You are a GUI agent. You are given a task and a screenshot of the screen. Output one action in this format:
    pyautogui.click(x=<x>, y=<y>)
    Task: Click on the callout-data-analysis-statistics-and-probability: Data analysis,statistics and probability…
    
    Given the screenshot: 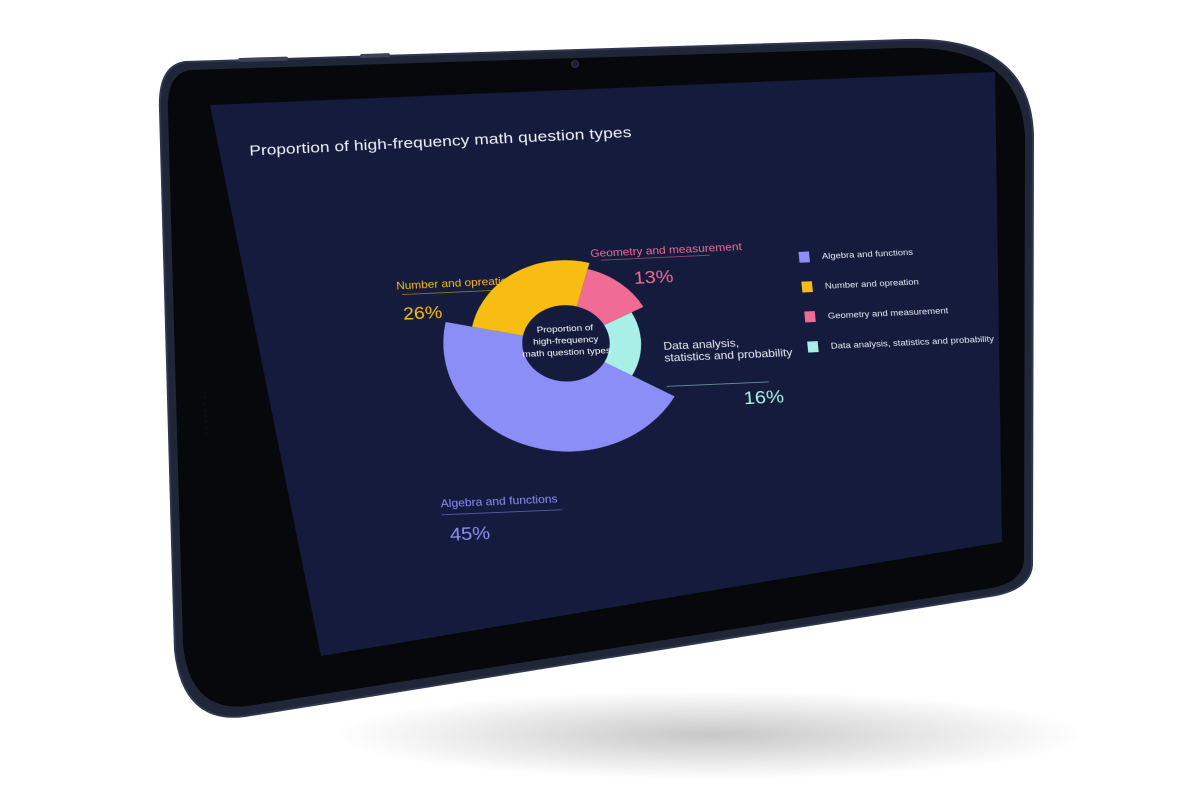 What is the action you would take?
    pyautogui.click(x=730, y=373)
    